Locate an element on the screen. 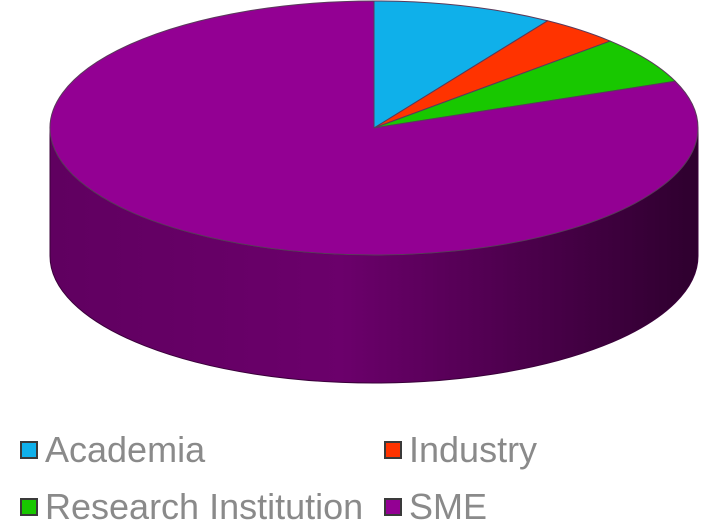 The height and width of the screenshot is (529, 703). legend-swatch-sme is located at coordinates (393, 507).